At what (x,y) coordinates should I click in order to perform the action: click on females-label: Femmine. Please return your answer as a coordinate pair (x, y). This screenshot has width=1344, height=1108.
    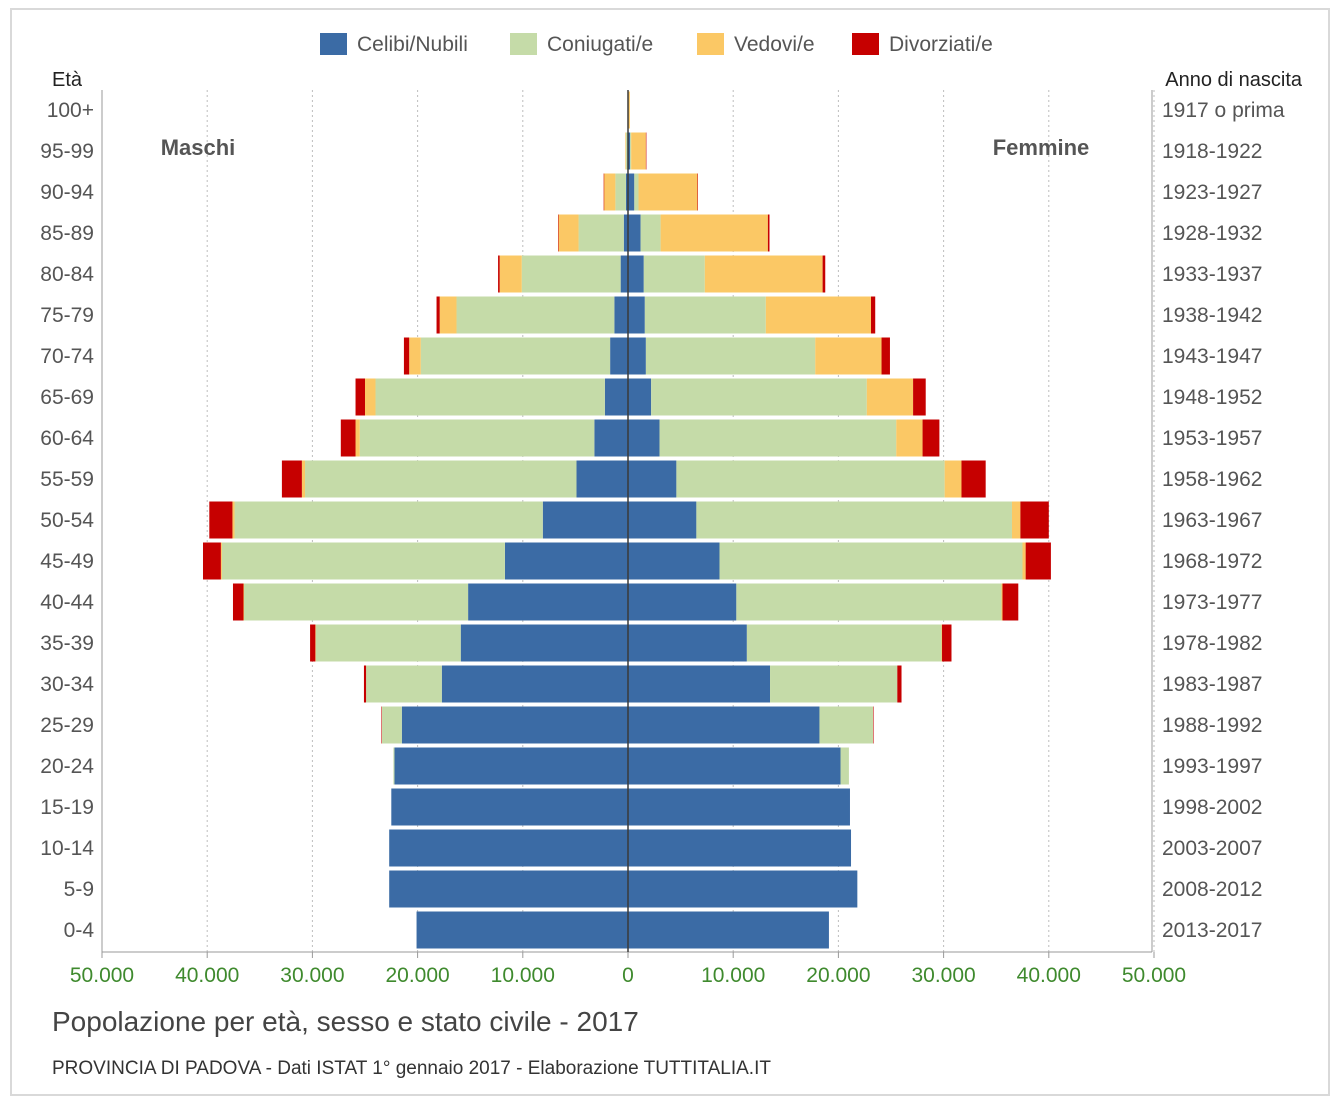
    Looking at the image, I should click on (1041, 147).